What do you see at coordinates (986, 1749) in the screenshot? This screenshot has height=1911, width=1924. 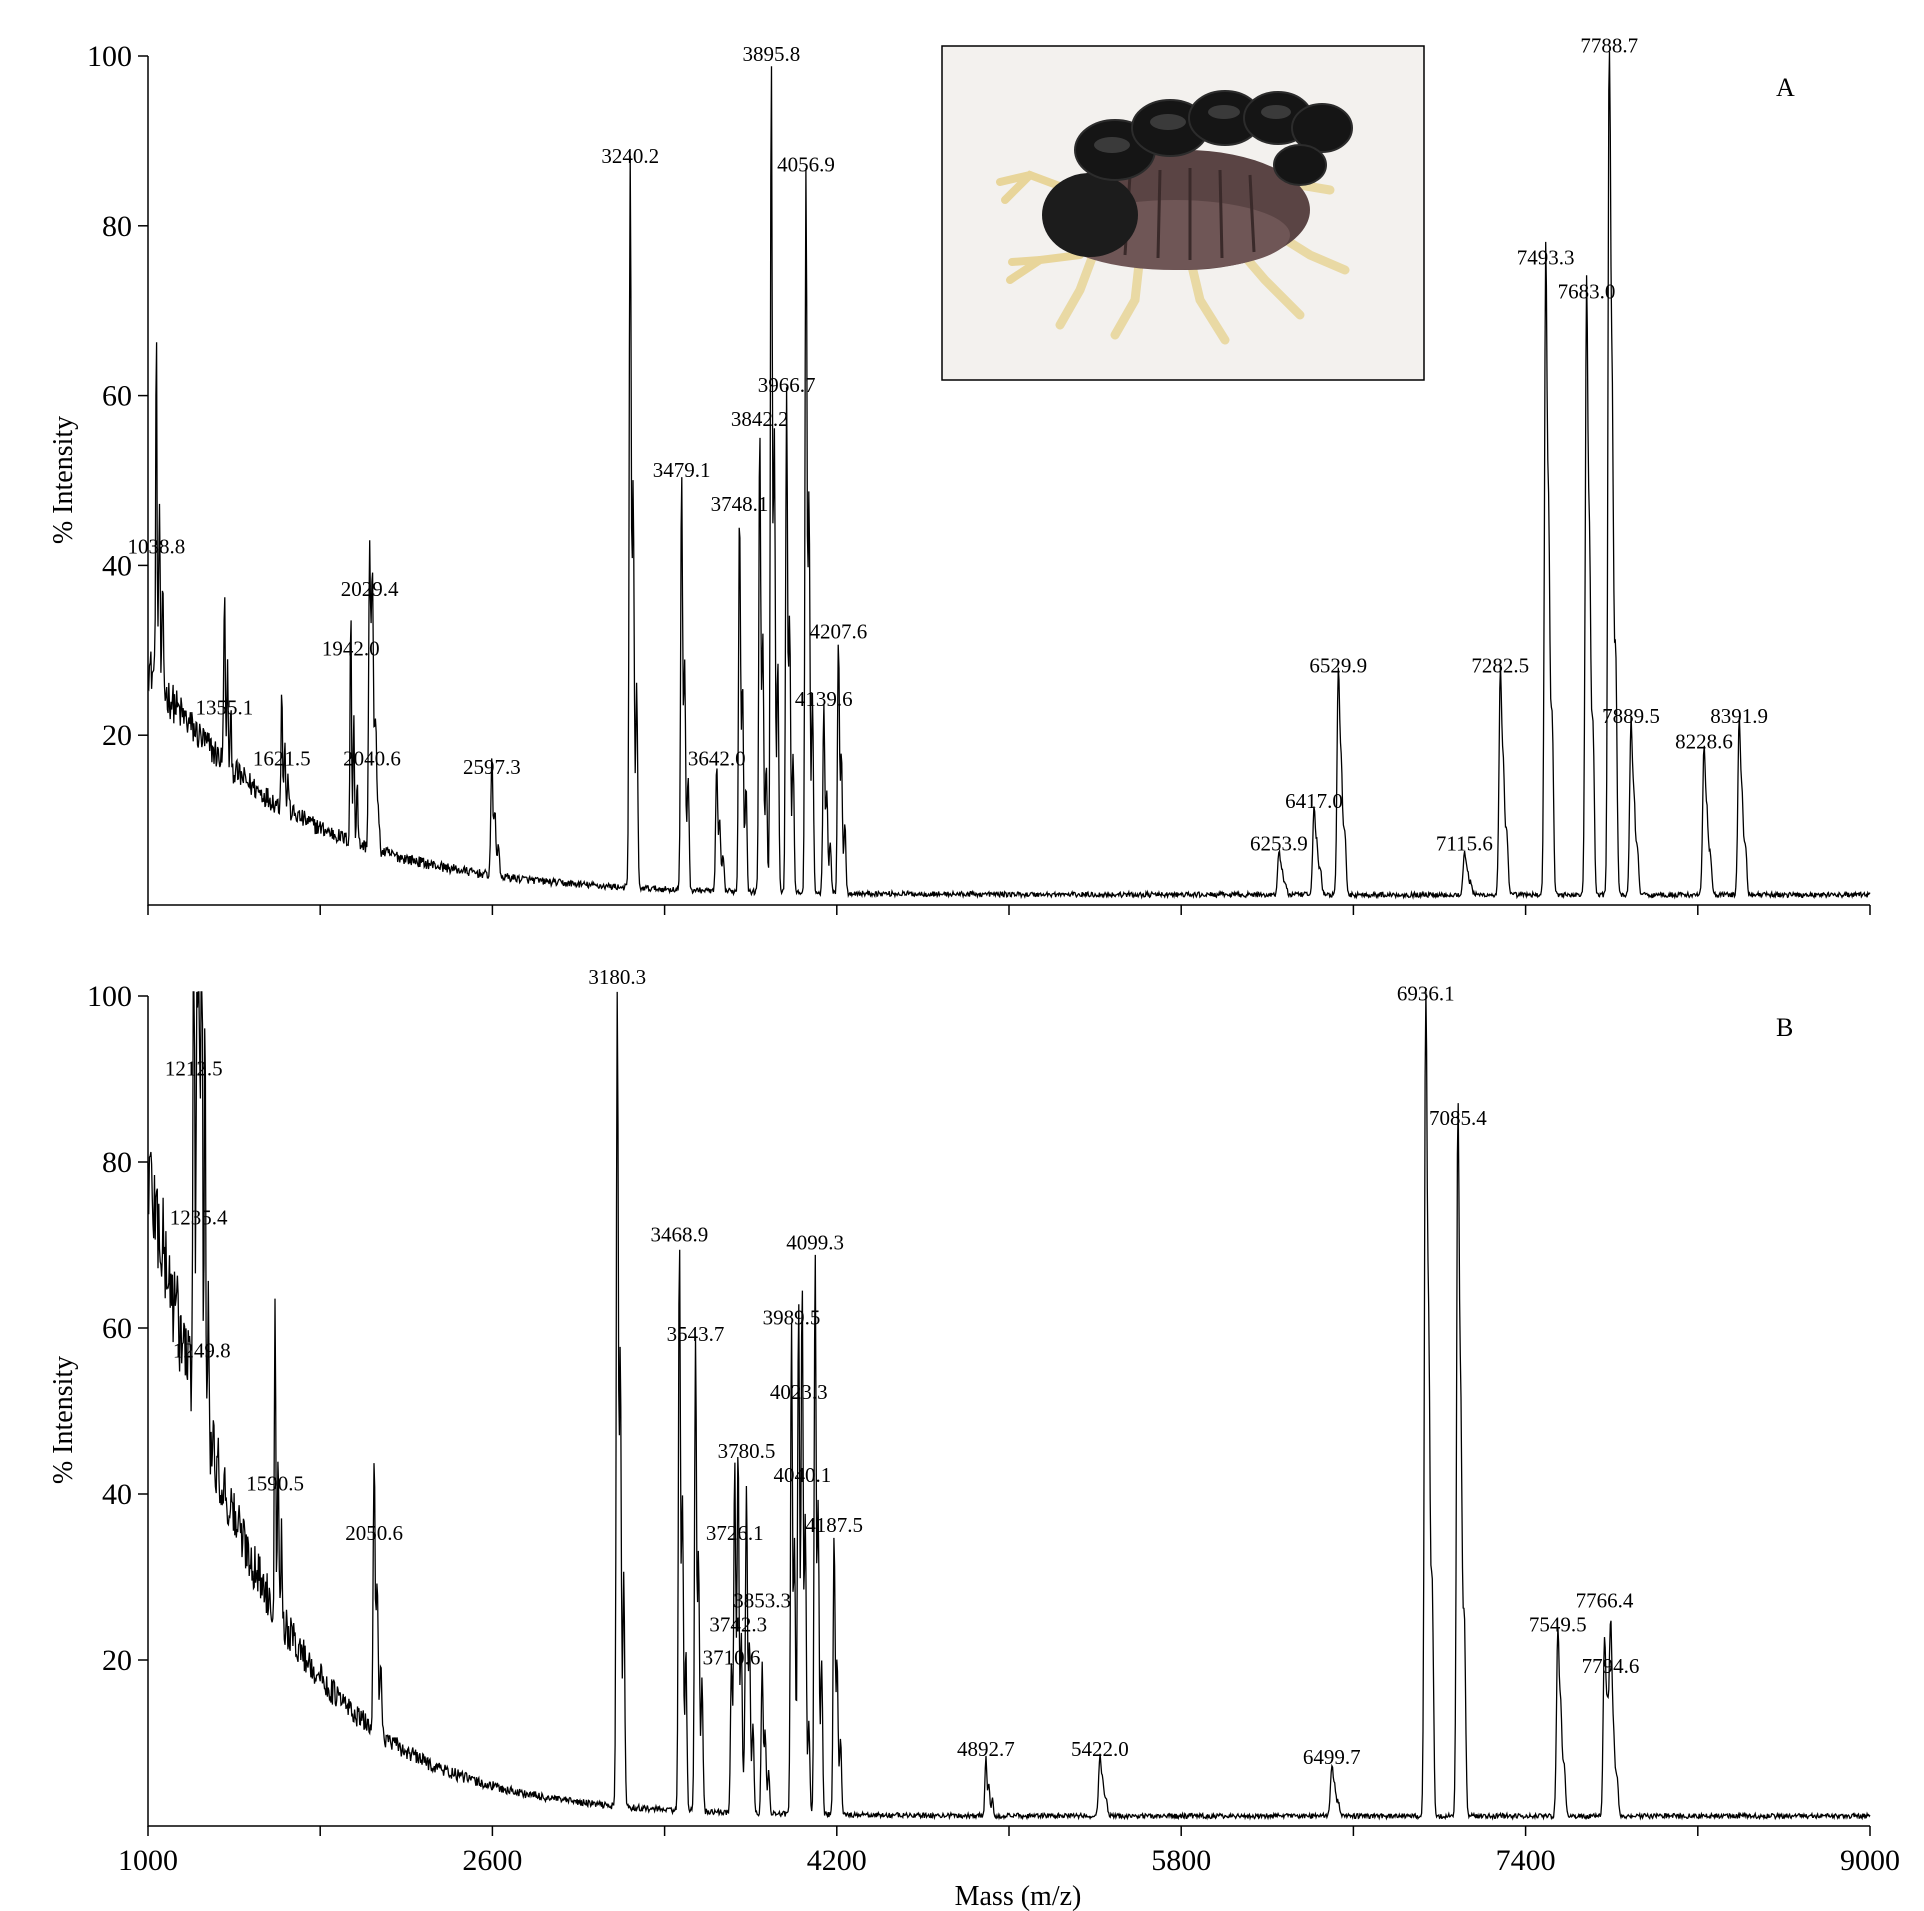 I see `peak-label: 4892.7` at bounding box center [986, 1749].